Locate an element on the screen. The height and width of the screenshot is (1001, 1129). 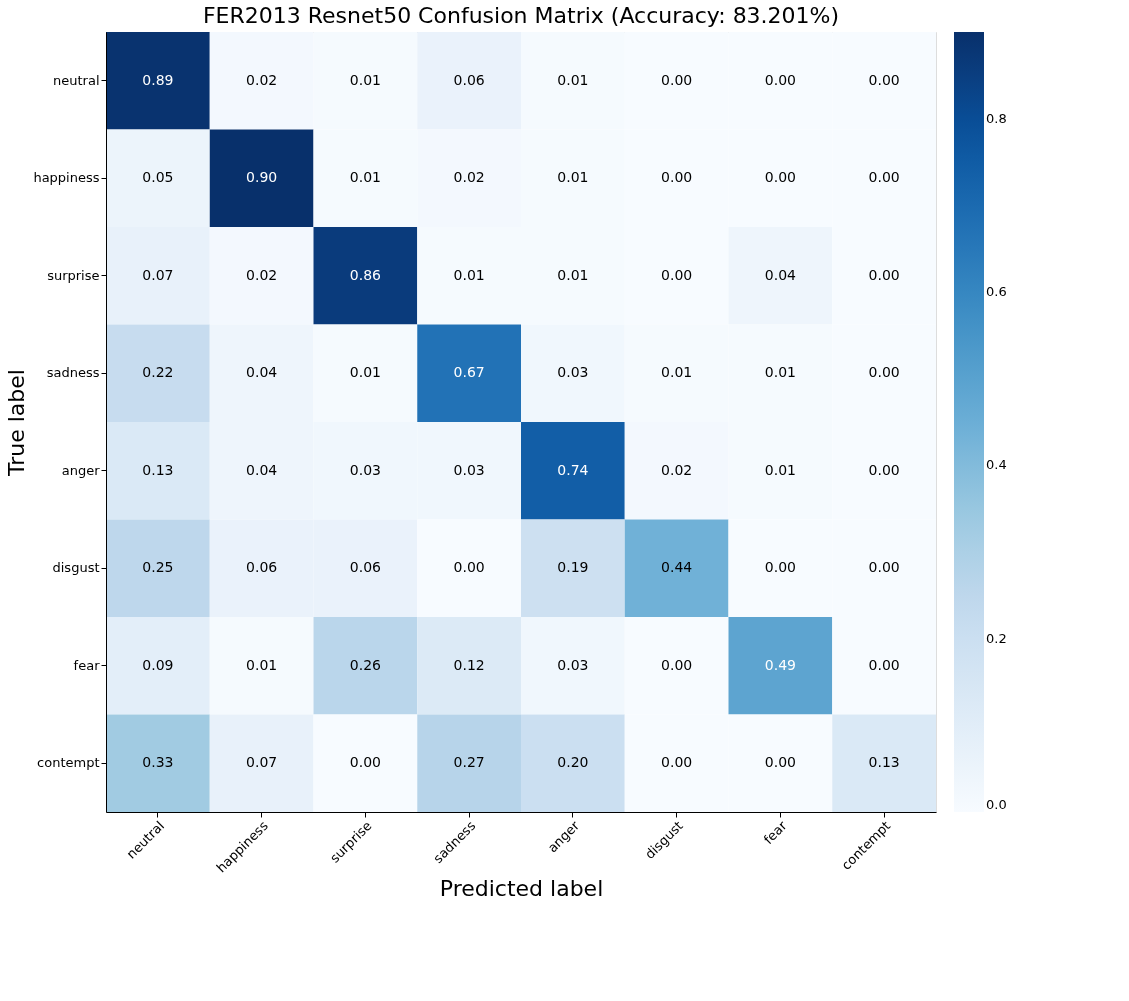
data-label: 0.09 is located at coordinates (158, 664).